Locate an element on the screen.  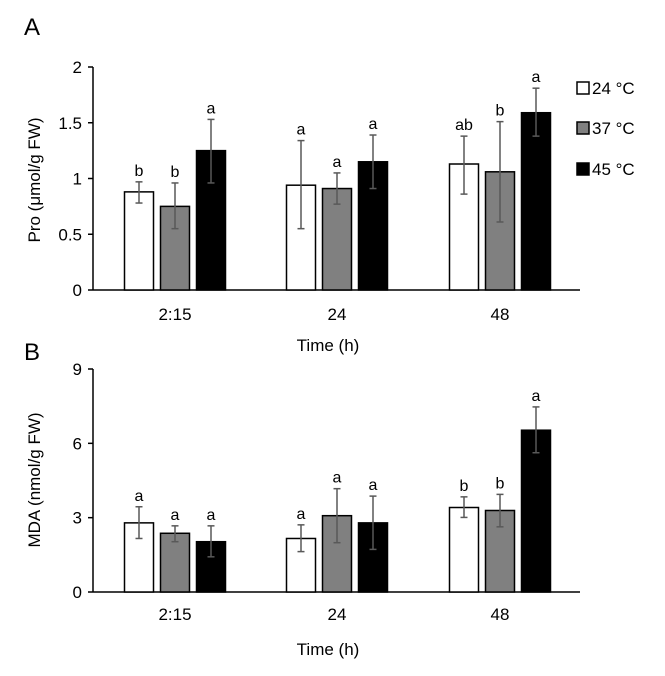
legend-item-24c: 24 °C is located at coordinates (605, 88).